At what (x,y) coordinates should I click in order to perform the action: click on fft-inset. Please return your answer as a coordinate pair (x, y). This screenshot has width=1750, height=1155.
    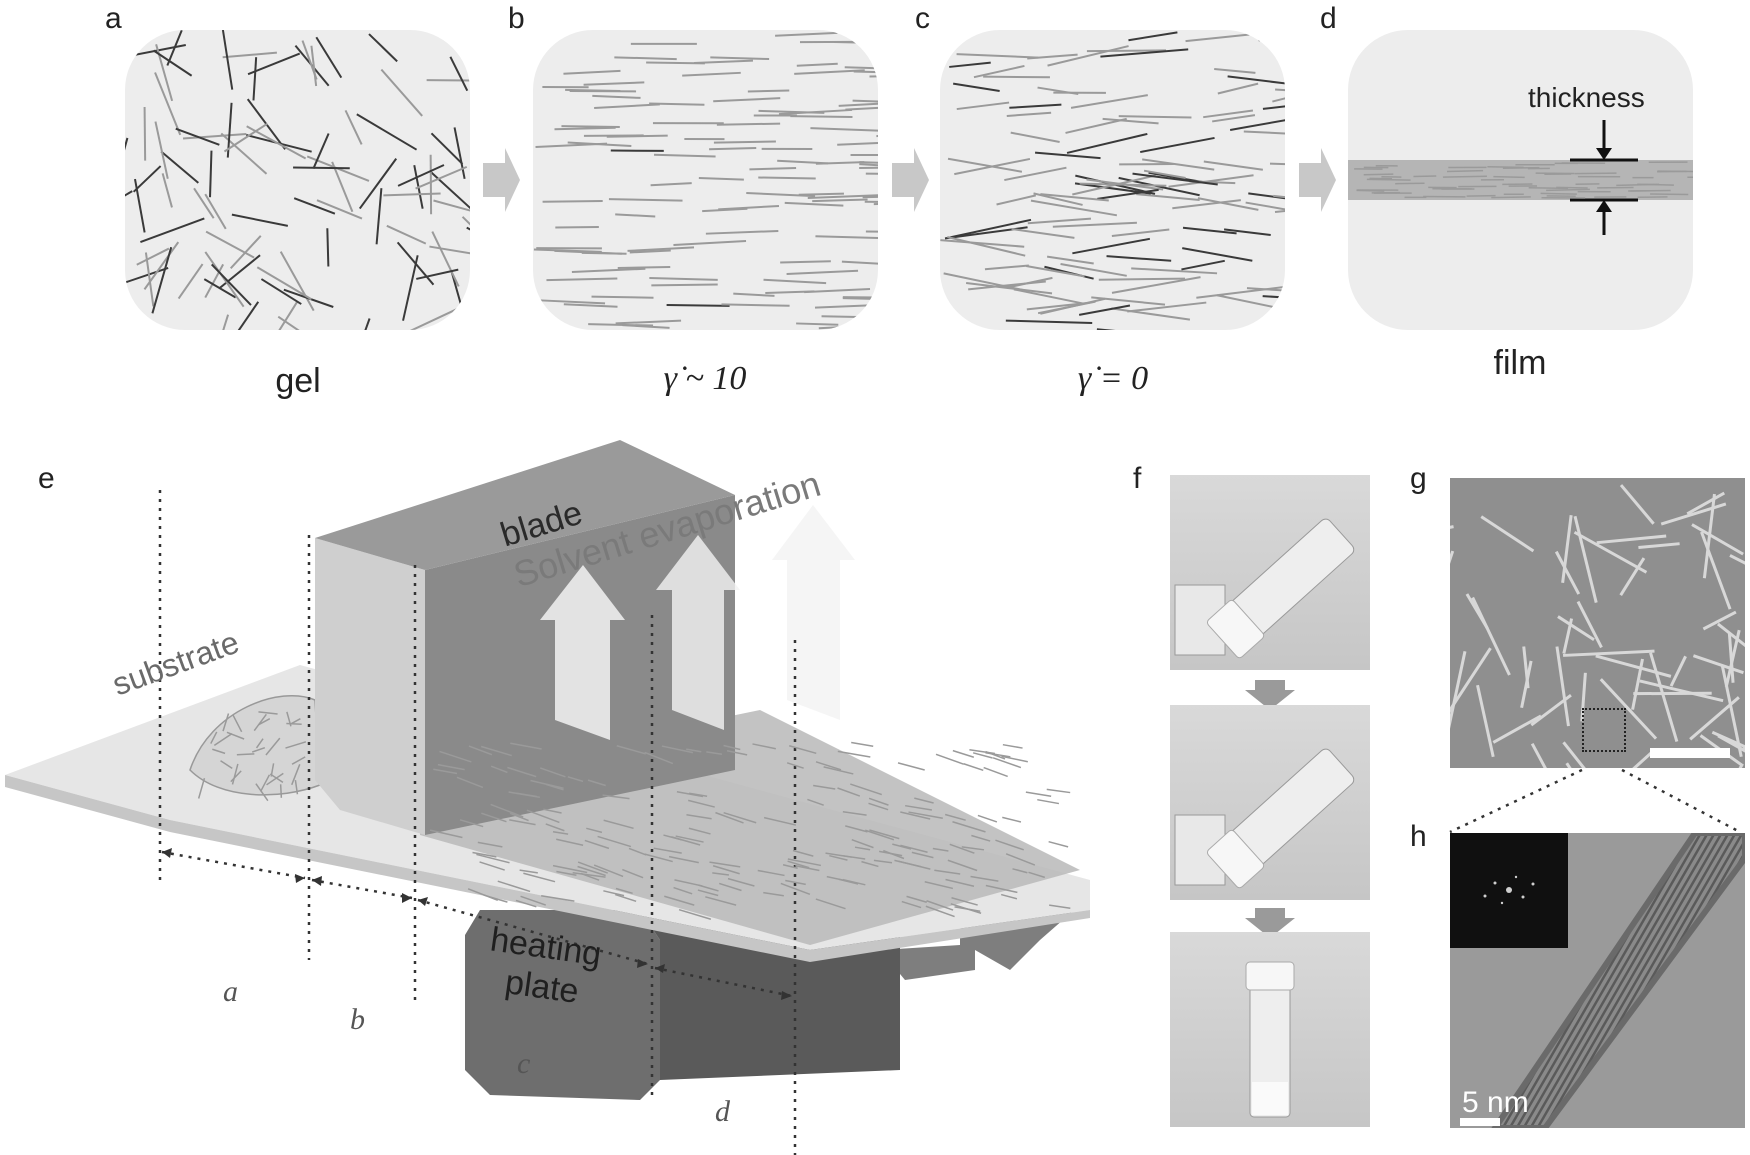
    Looking at the image, I should click on (1509, 890).